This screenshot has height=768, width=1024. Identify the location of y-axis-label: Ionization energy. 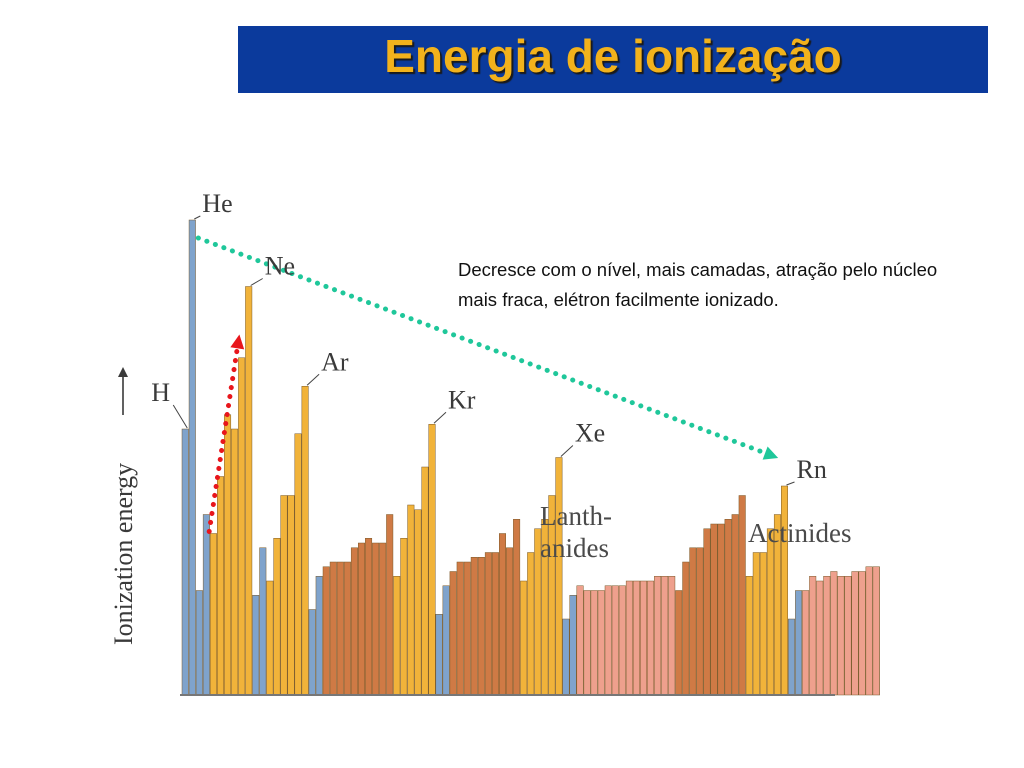
(123, 506).